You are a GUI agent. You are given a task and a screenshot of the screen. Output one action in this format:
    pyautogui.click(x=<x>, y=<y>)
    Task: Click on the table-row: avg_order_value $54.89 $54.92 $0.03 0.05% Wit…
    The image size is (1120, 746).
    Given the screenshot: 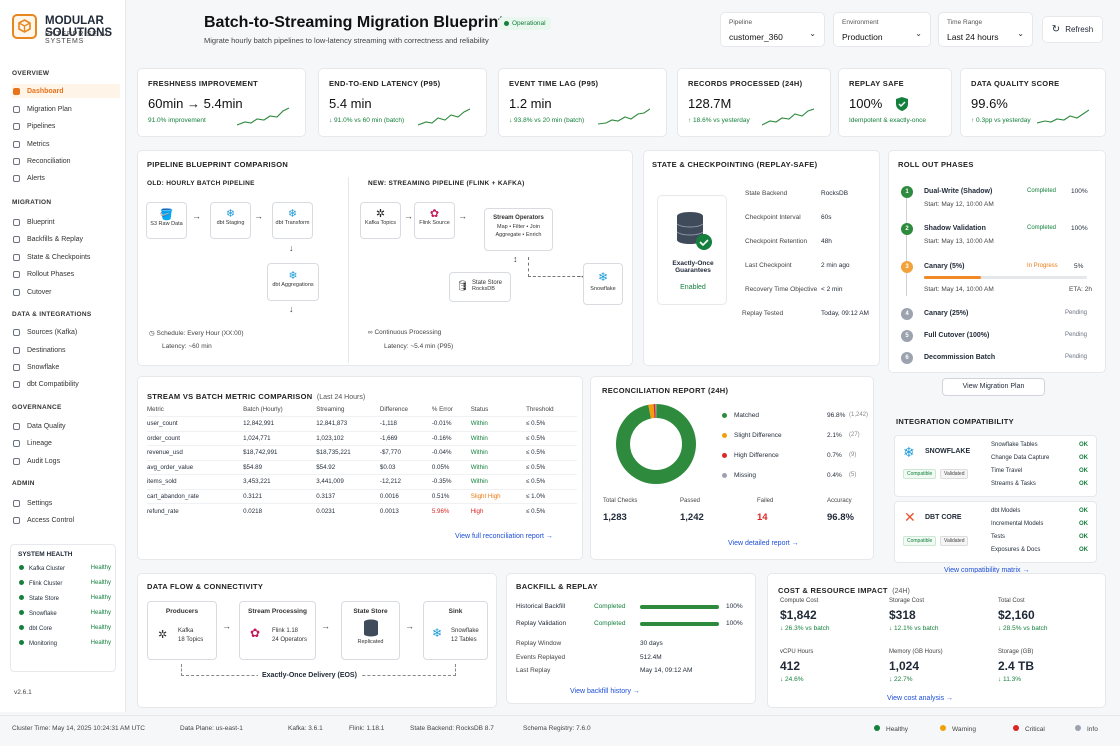 What is the action you would take?
    pyautogui.click(x=362, y=467)
    